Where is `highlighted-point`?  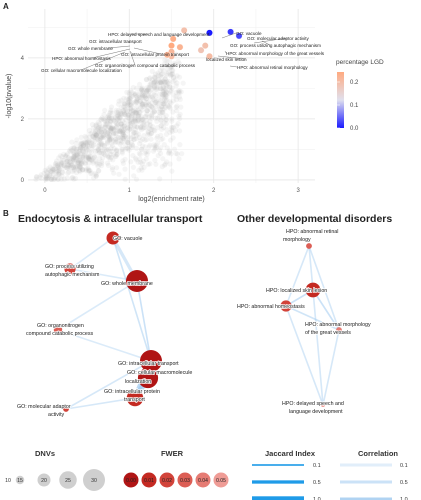 highlighted-point is located at coordinates (209, 56).